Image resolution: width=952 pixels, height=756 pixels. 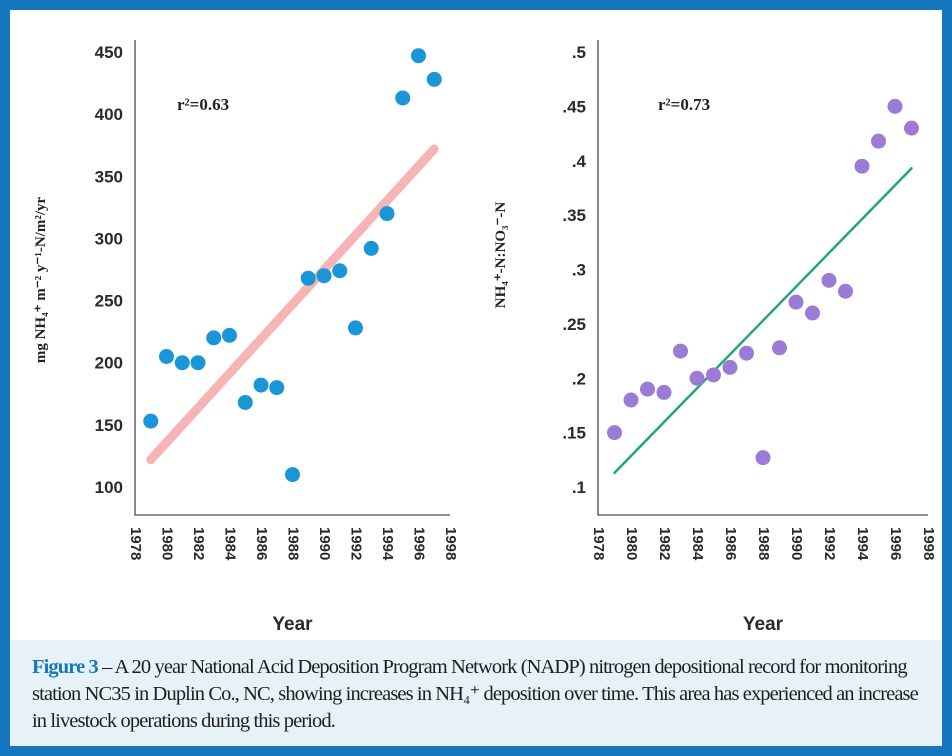 What do you see at coordinates (65, 667) in the screenshot?
I see `caption-lead: Figure 3` at bounding box center [65, 667].